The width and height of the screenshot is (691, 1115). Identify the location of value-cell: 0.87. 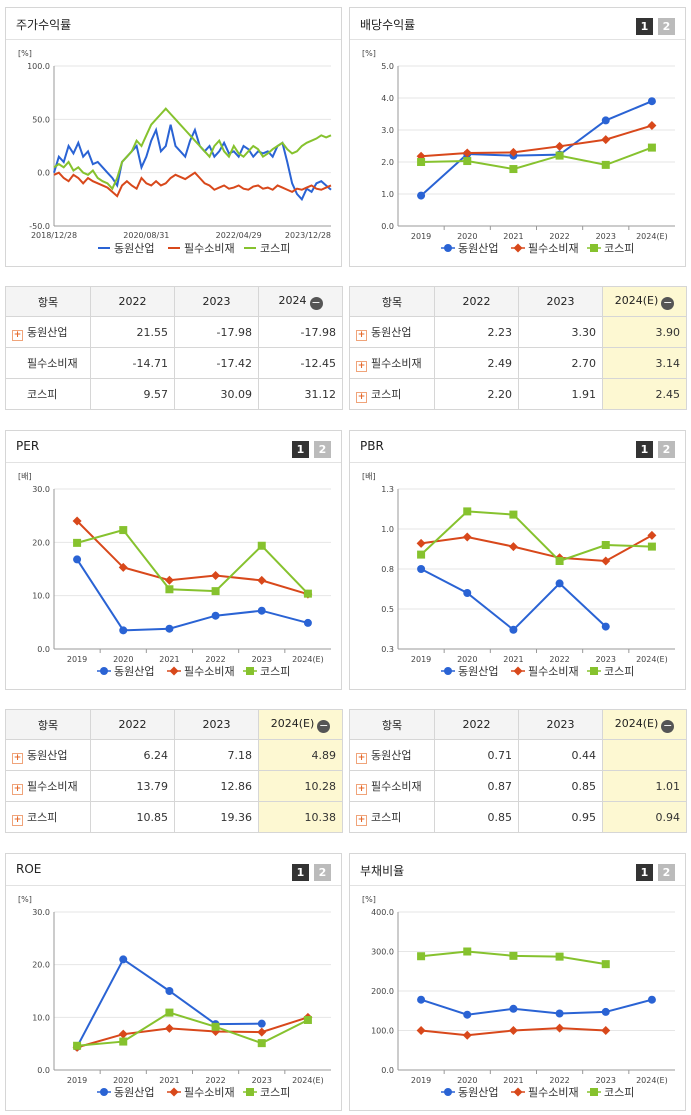
(476, 786).